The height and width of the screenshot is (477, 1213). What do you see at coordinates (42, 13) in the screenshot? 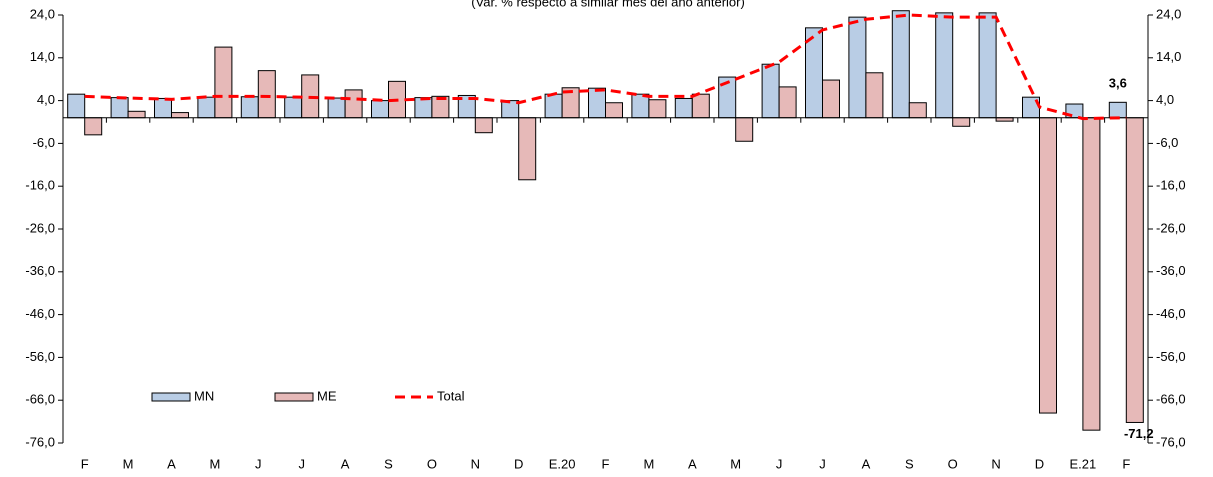
I see `y-tick-label: 24,0` at bounding box center [42, 13].